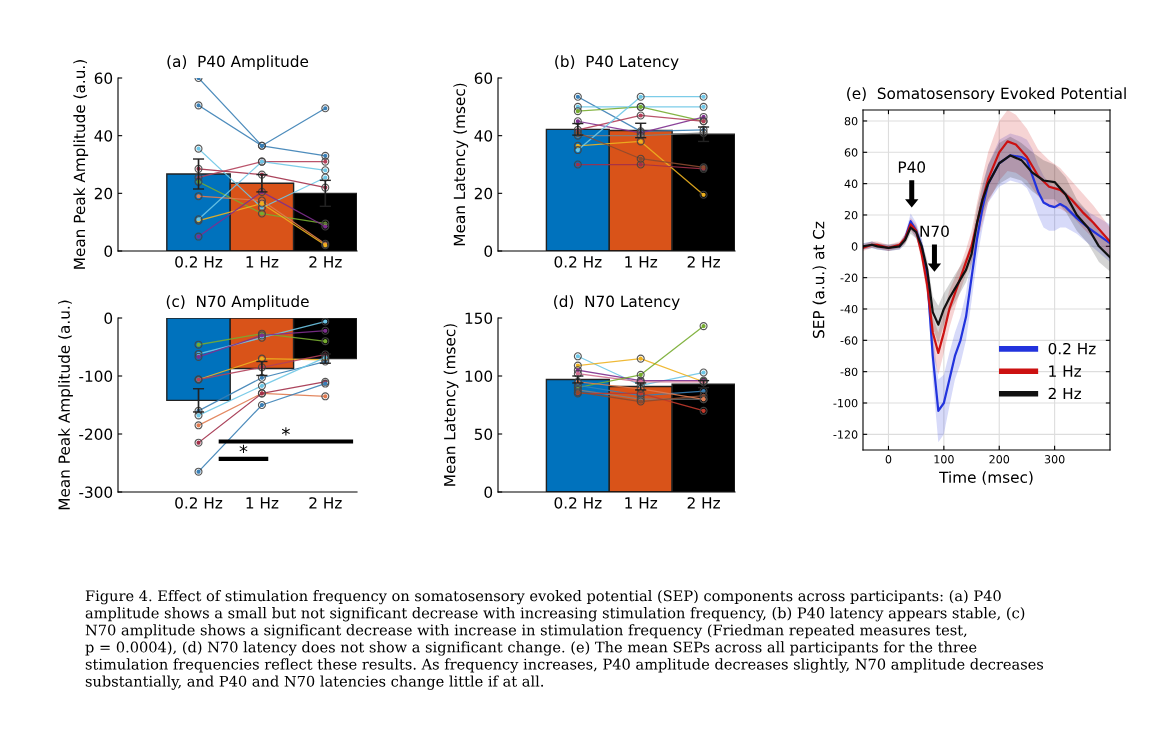 The height and width of the screenshot is (729, 1169). What do you see at coordinates (934, 231) in the screenshot?
I see `annotation: N70` at bounding box center [934, 231].